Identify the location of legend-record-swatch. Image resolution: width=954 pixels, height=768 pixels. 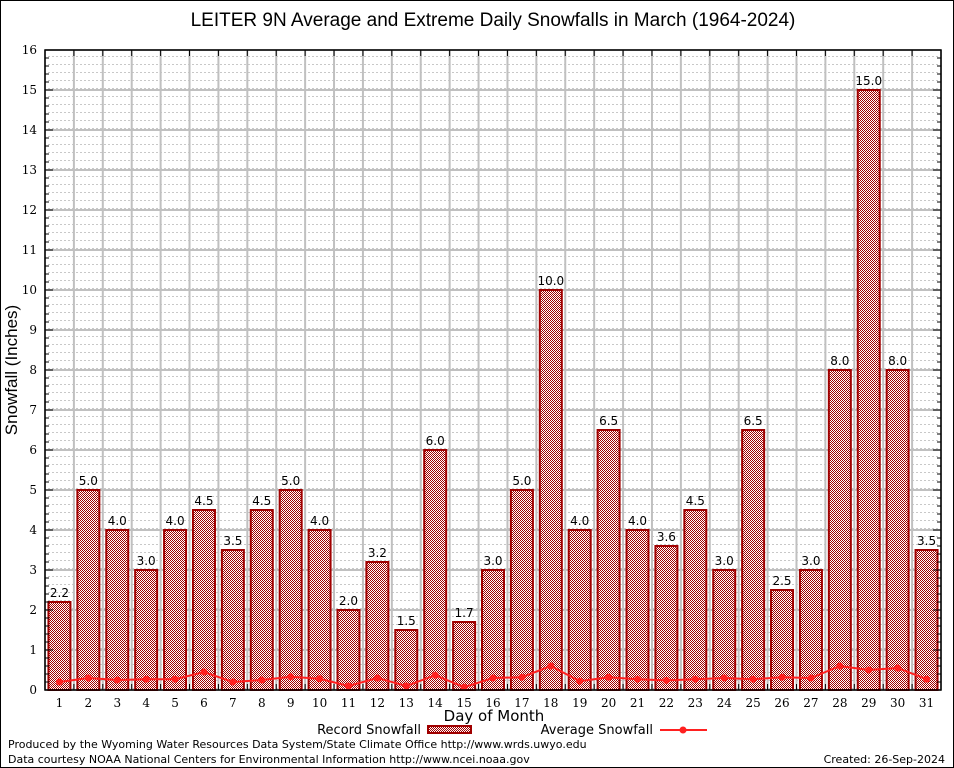
(449, 729).